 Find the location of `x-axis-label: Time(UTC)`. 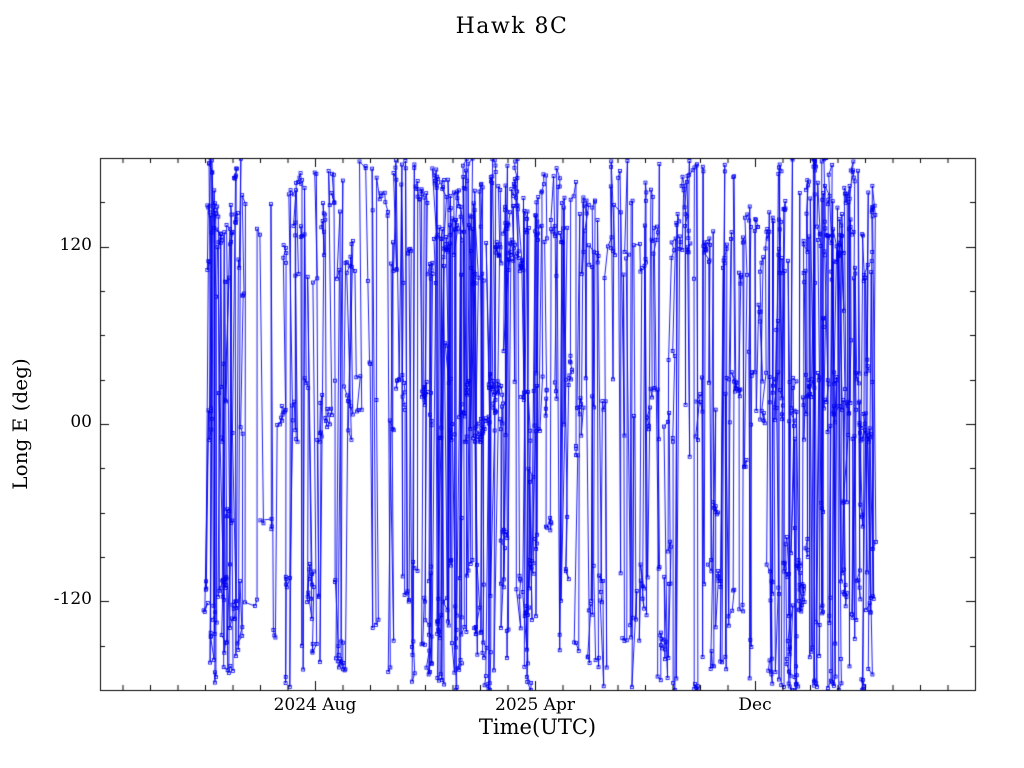

x-axis-label: Time(UTC) is located at coordinates (537, 727).